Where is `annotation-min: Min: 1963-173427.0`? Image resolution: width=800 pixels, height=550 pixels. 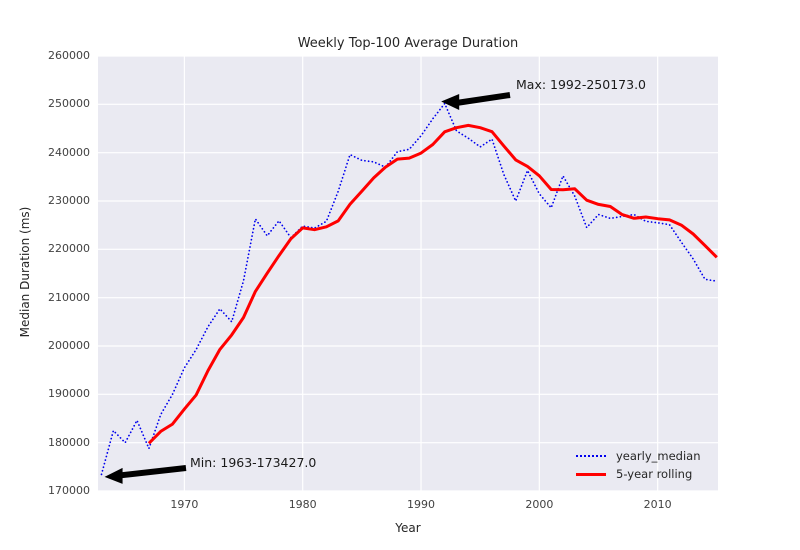
annotation-min: Min: 1963-173427.0 is located at coordinates (253, 462).